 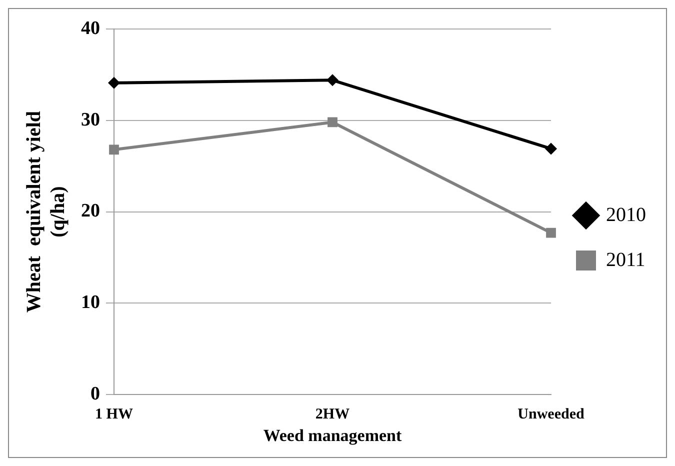 I want to click on x-axis-title: Weed management, so click(x=332, y=436).